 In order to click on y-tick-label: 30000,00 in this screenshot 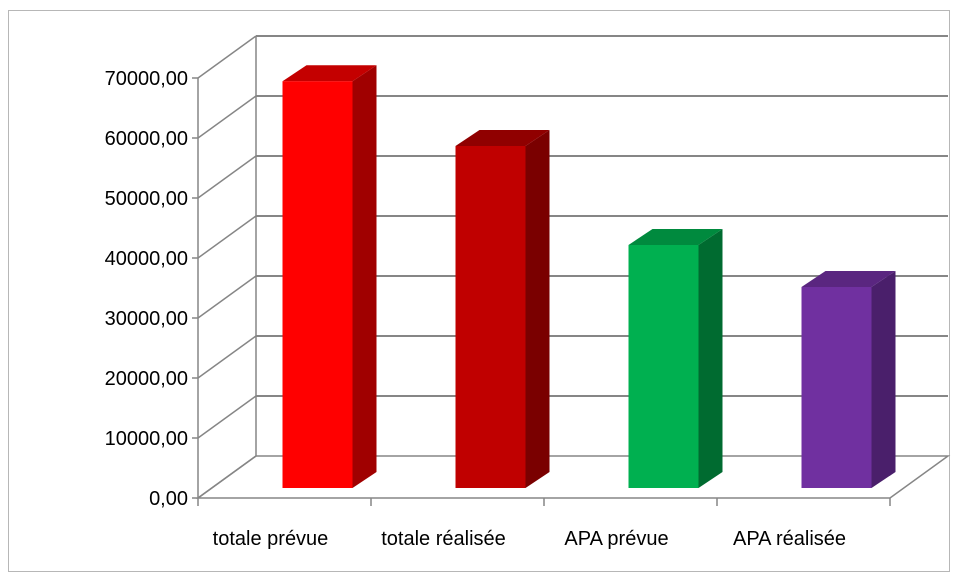, I will do `click(146, 319)`.